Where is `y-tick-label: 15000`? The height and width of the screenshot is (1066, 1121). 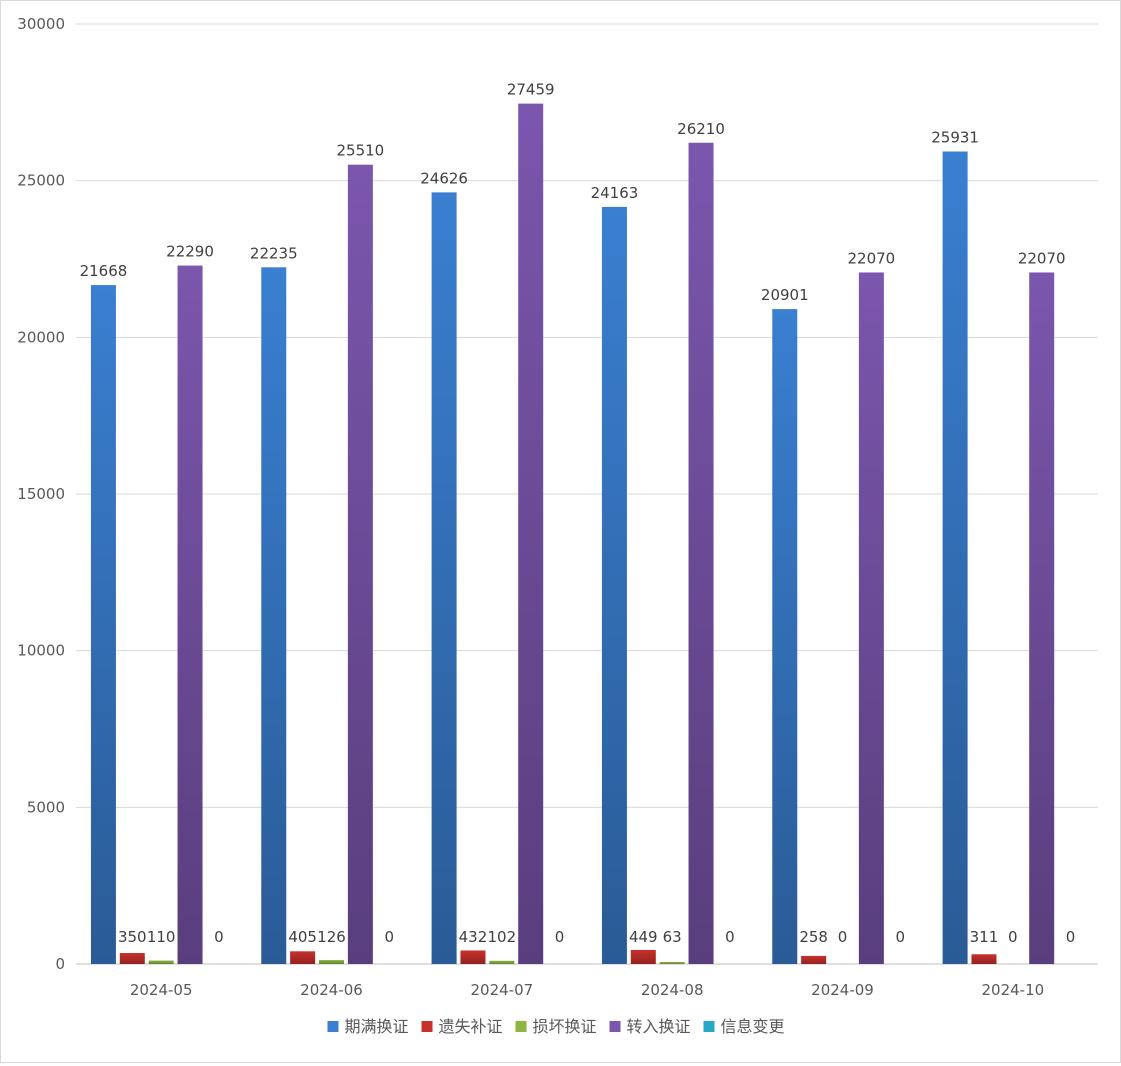
y-tick-label: 15000 is located at coordinates (41, 494).